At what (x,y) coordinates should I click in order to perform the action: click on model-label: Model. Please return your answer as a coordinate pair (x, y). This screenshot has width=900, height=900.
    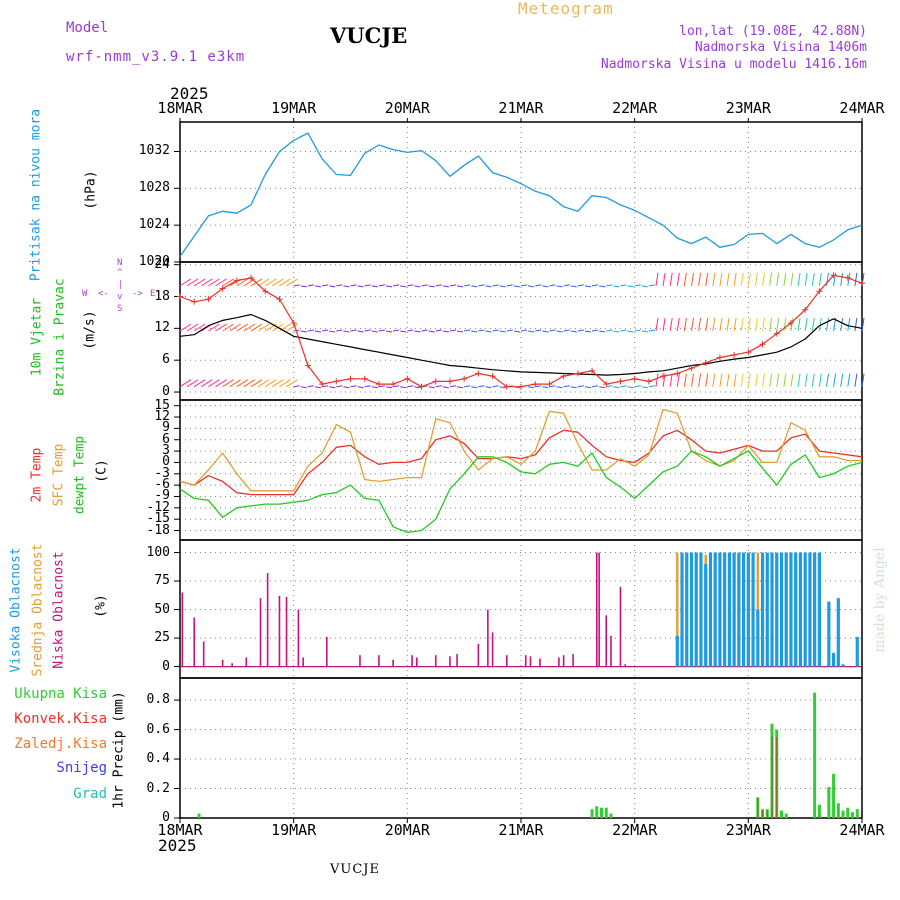
    Looking at the image, I should click on (87, 28).